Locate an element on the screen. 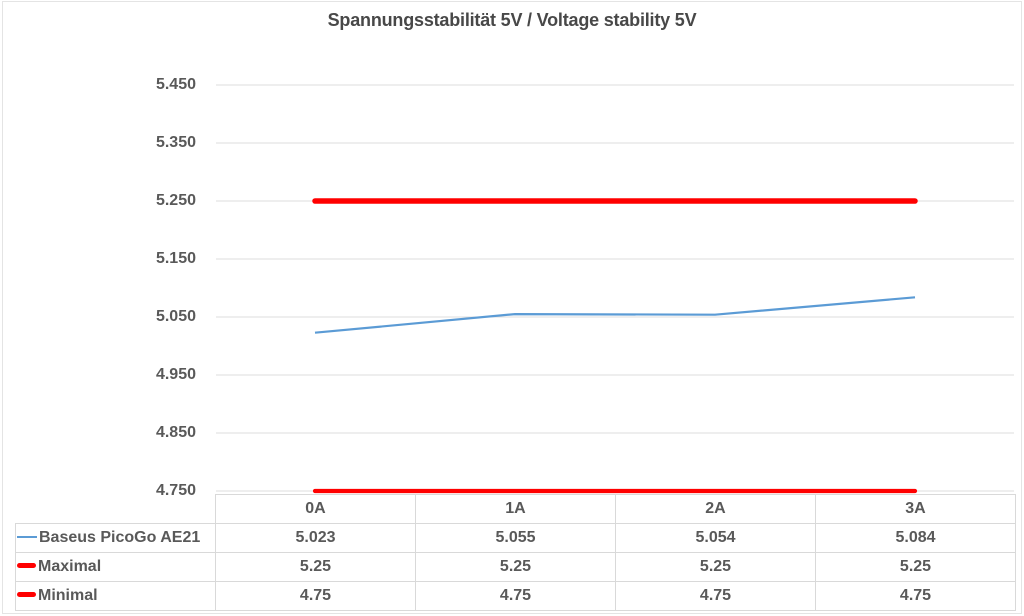  y-axis-tick-label: 4.950 is located at coordinates (175, 374).